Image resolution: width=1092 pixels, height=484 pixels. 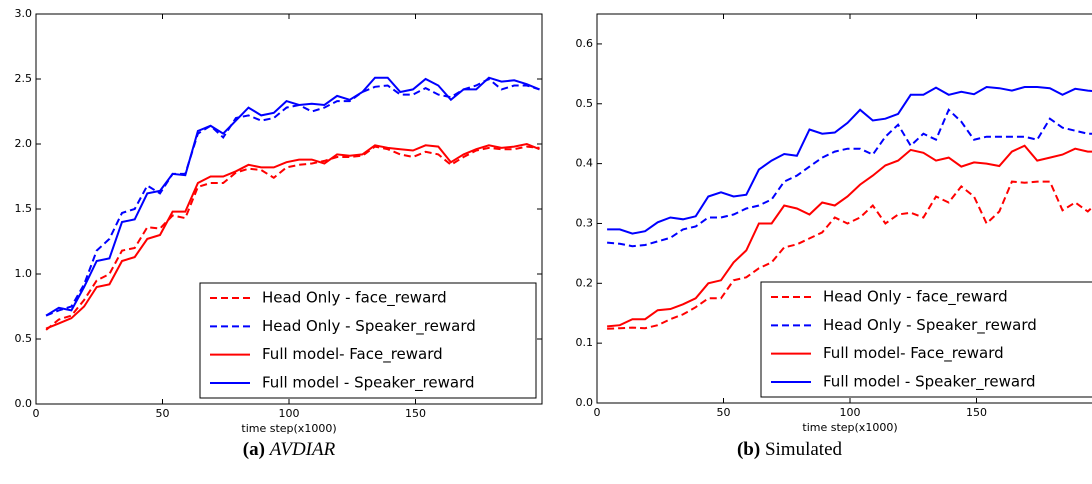 What do you see at coordinates (24, 78) in the screenshot?
I see `y-tick-label: 2.5` at bounding box center [24, 78].